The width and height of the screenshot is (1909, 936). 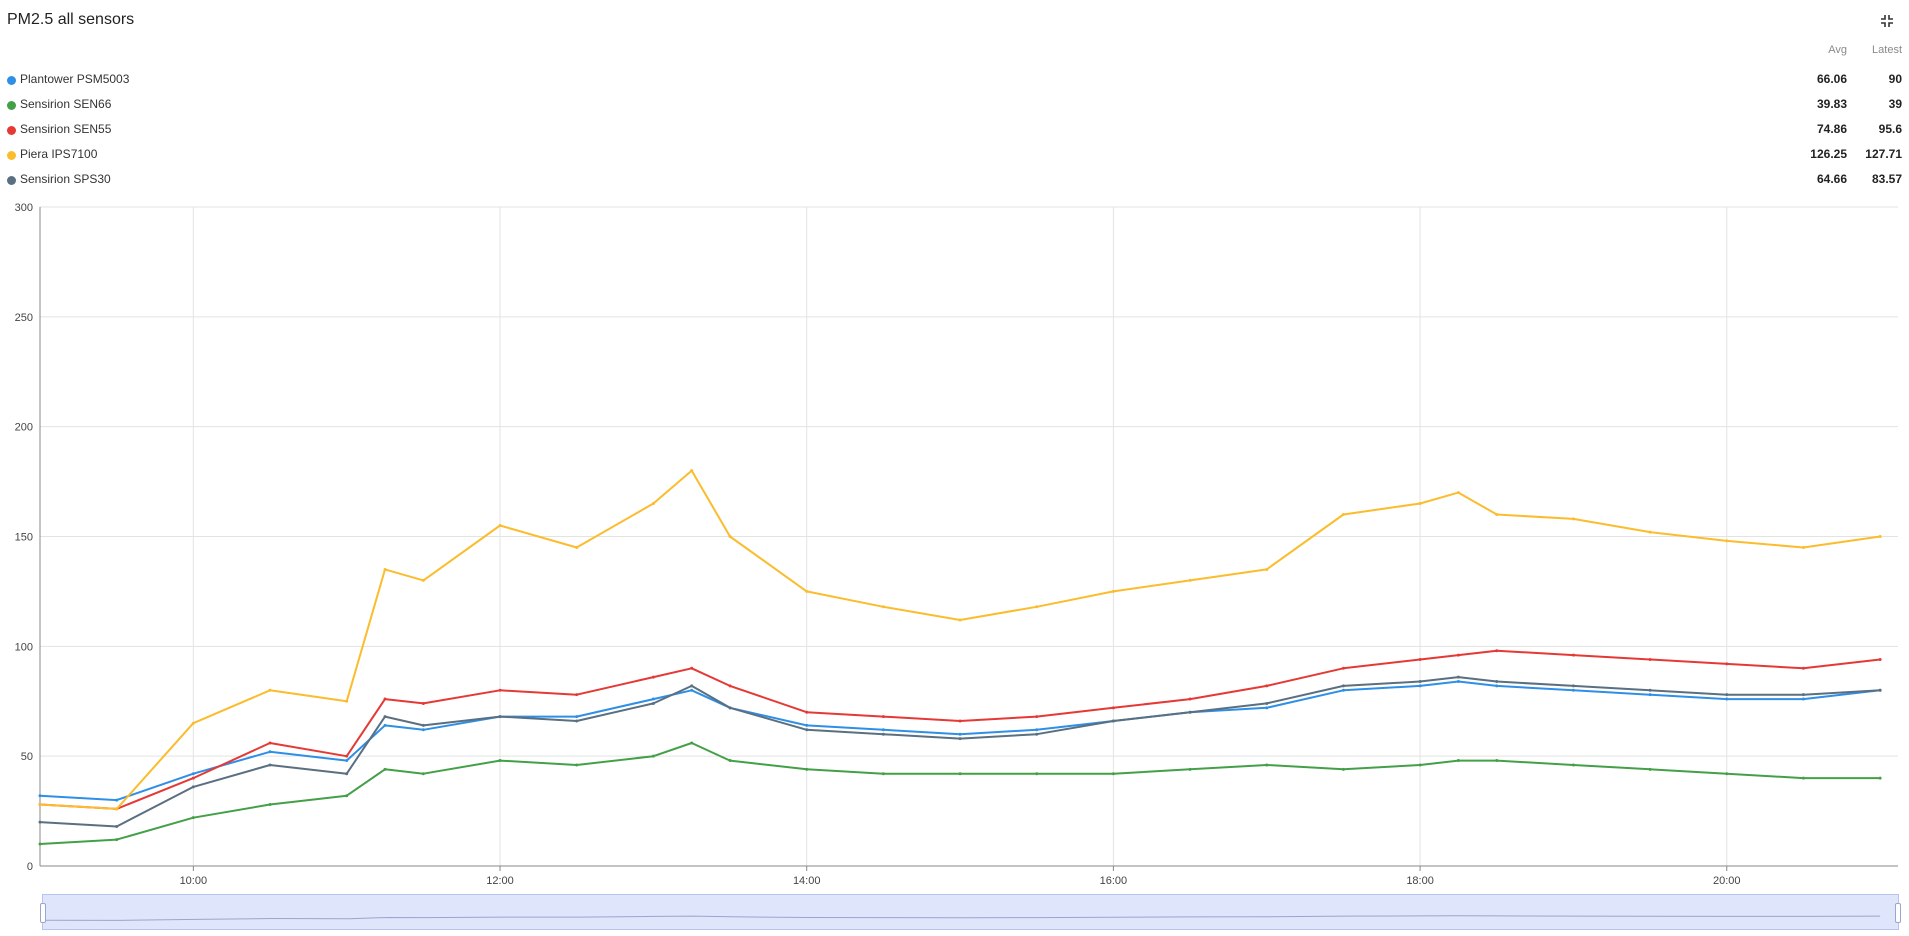 I want to click on legend-item-plantower-psm5003: Plantower PSM5003 66.06 90, so click(x=954, y=80).